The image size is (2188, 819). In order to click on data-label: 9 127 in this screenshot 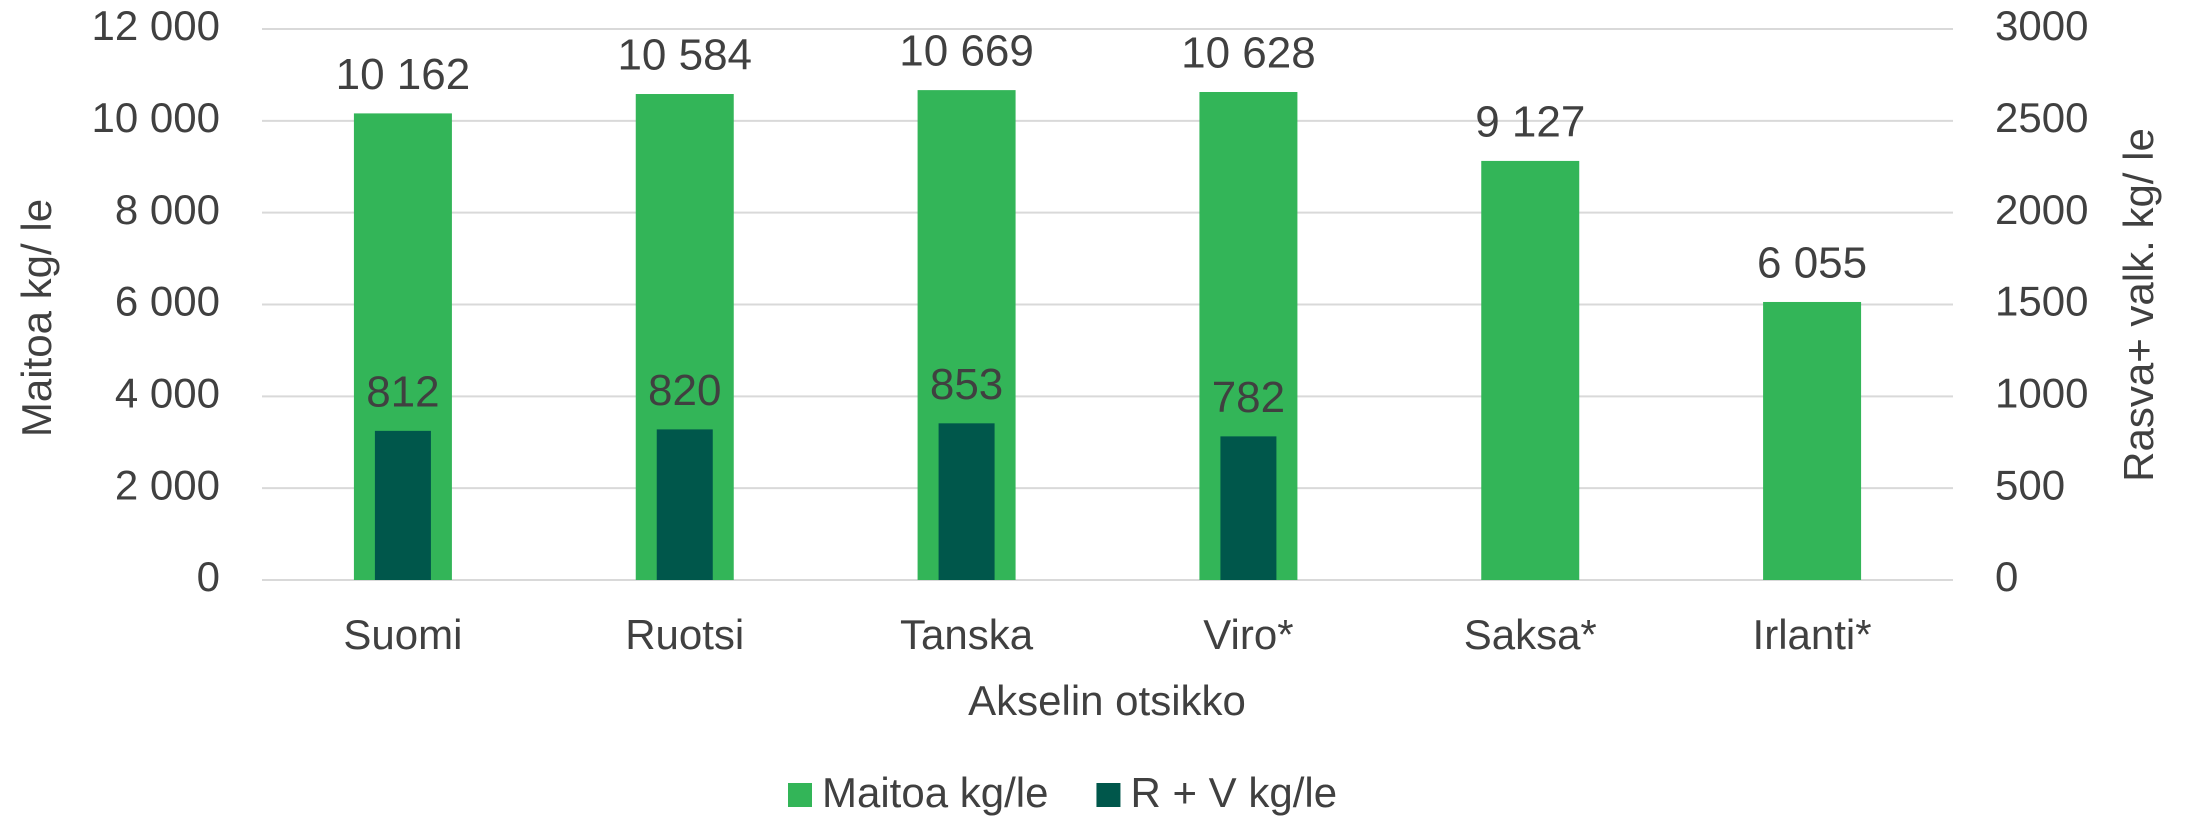, I will do `click(1530, 122)`.